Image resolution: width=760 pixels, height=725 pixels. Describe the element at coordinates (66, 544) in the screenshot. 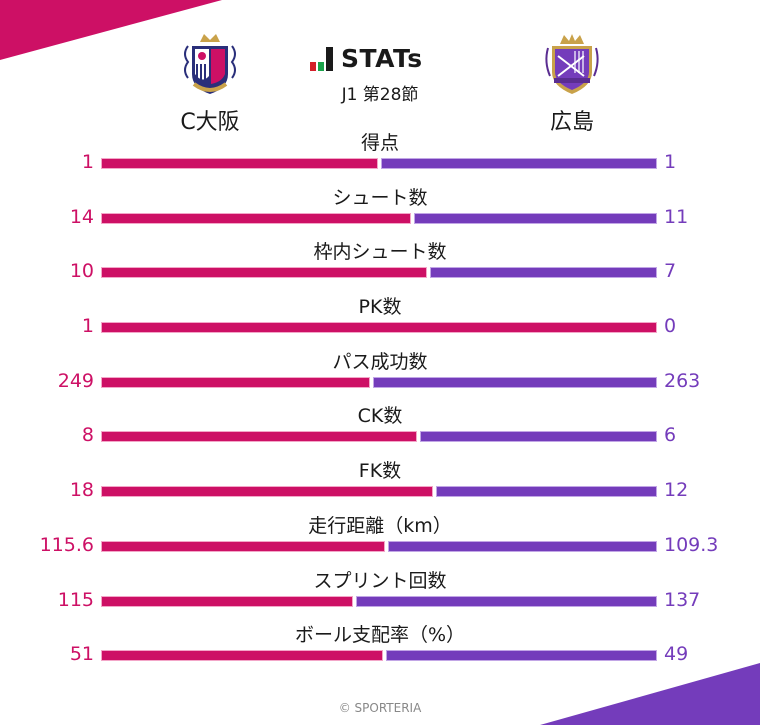

I see `home-value: 115.6` at that location.